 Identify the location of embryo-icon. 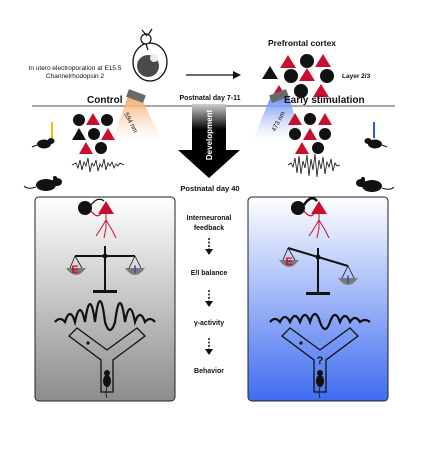
(150, 55).